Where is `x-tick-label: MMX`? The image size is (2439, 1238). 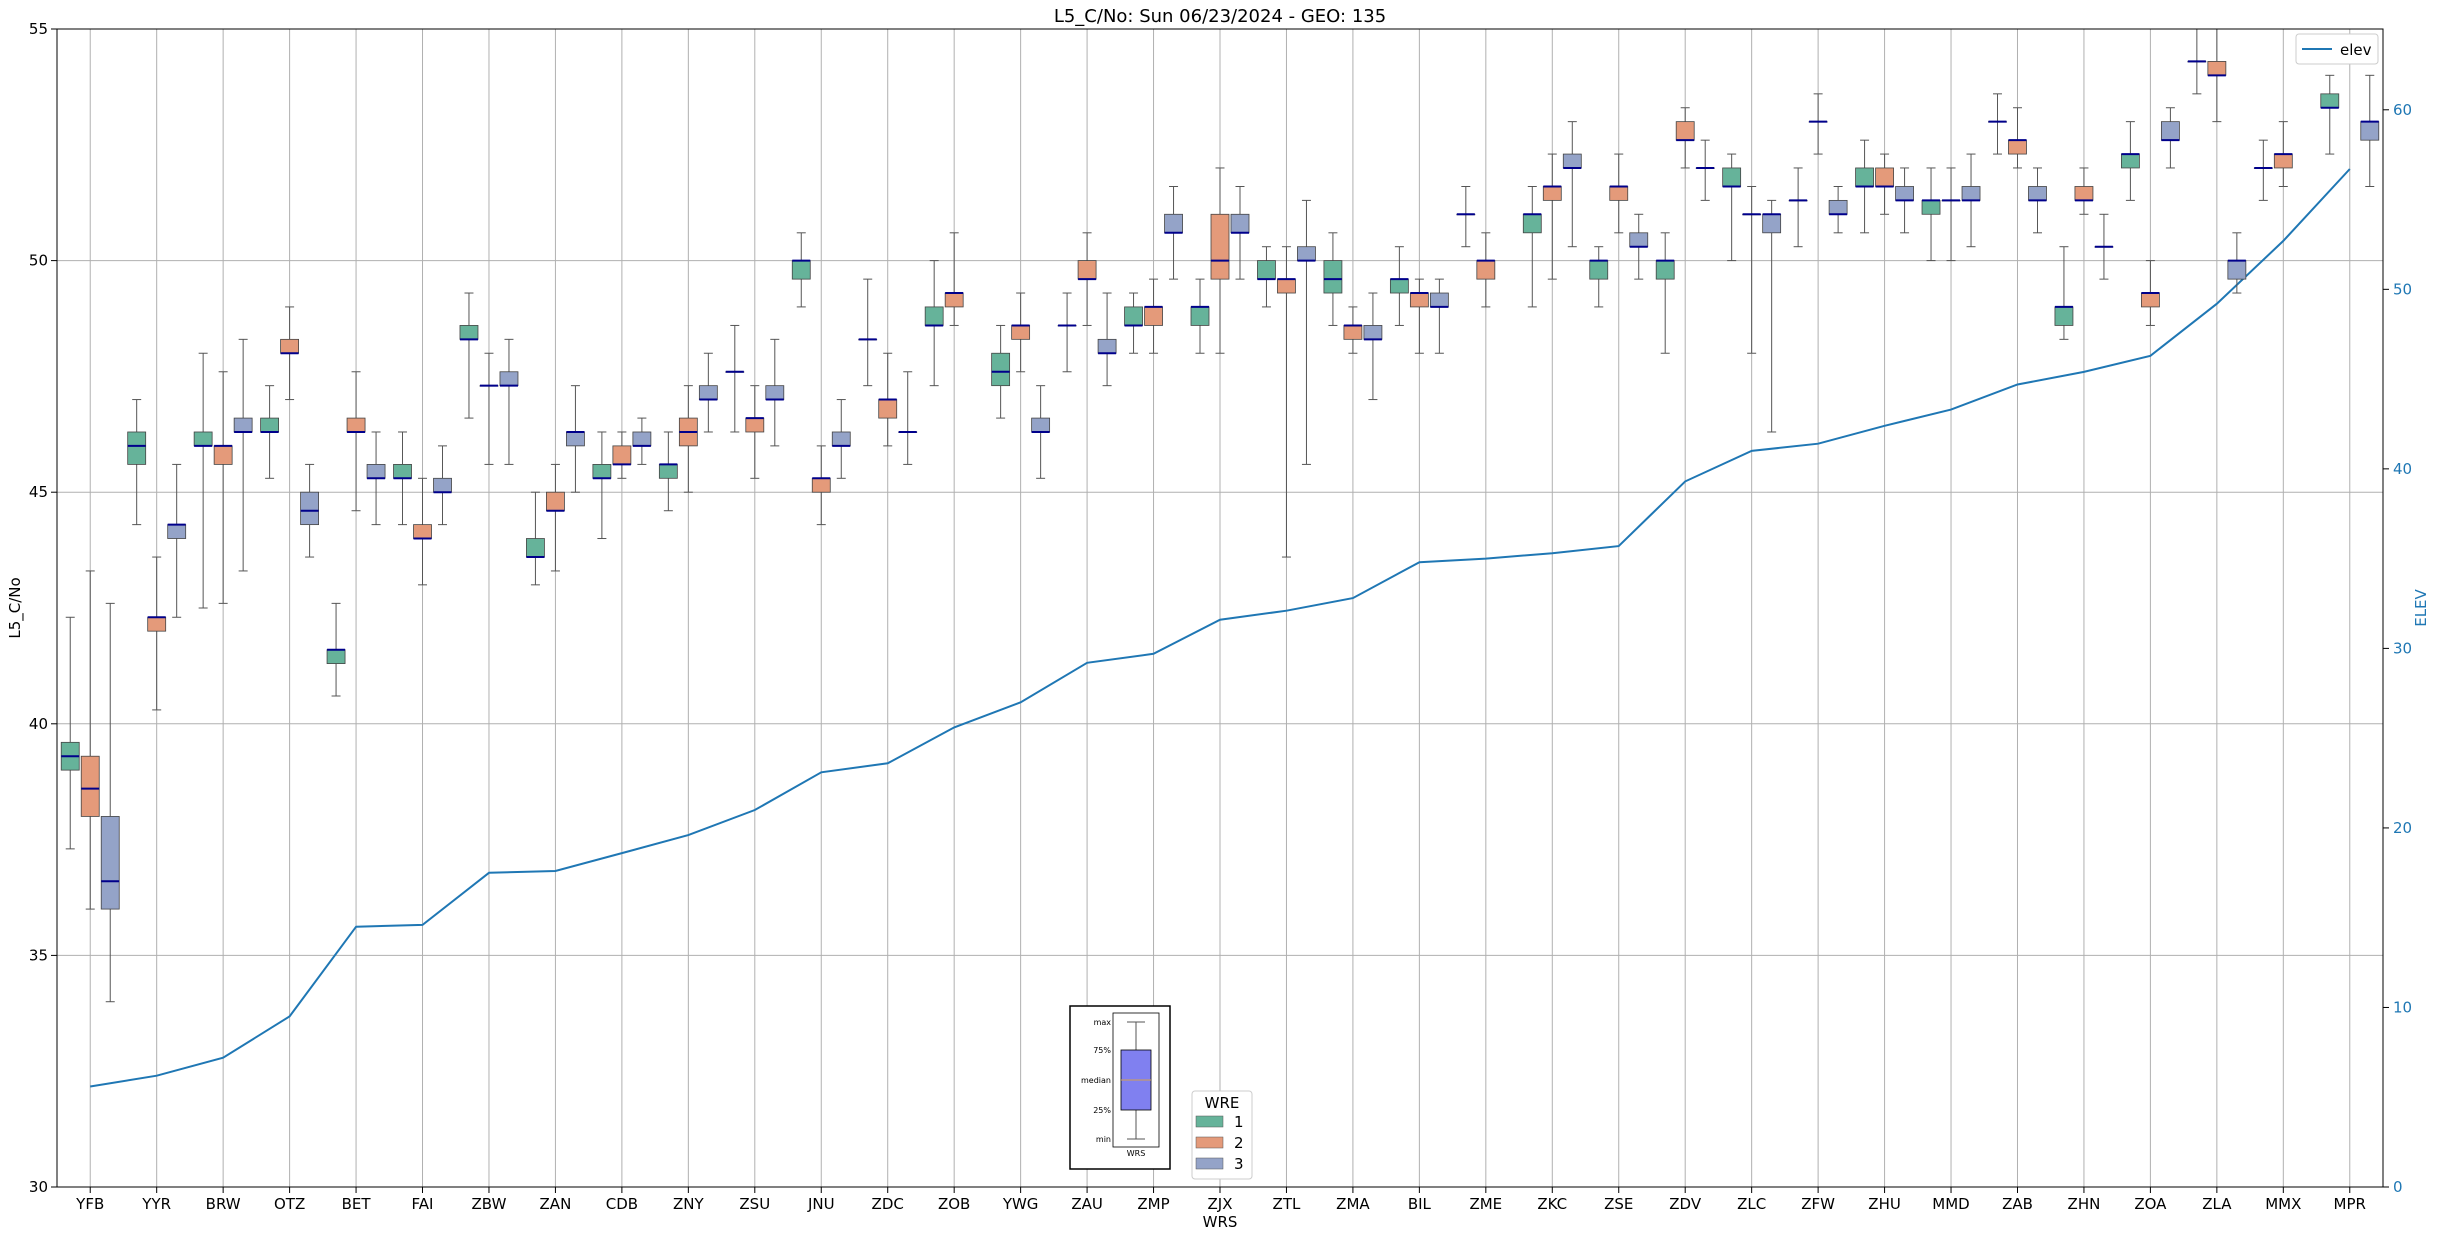 x-tick-label: MMX is located at coordinates (2283, 1204).